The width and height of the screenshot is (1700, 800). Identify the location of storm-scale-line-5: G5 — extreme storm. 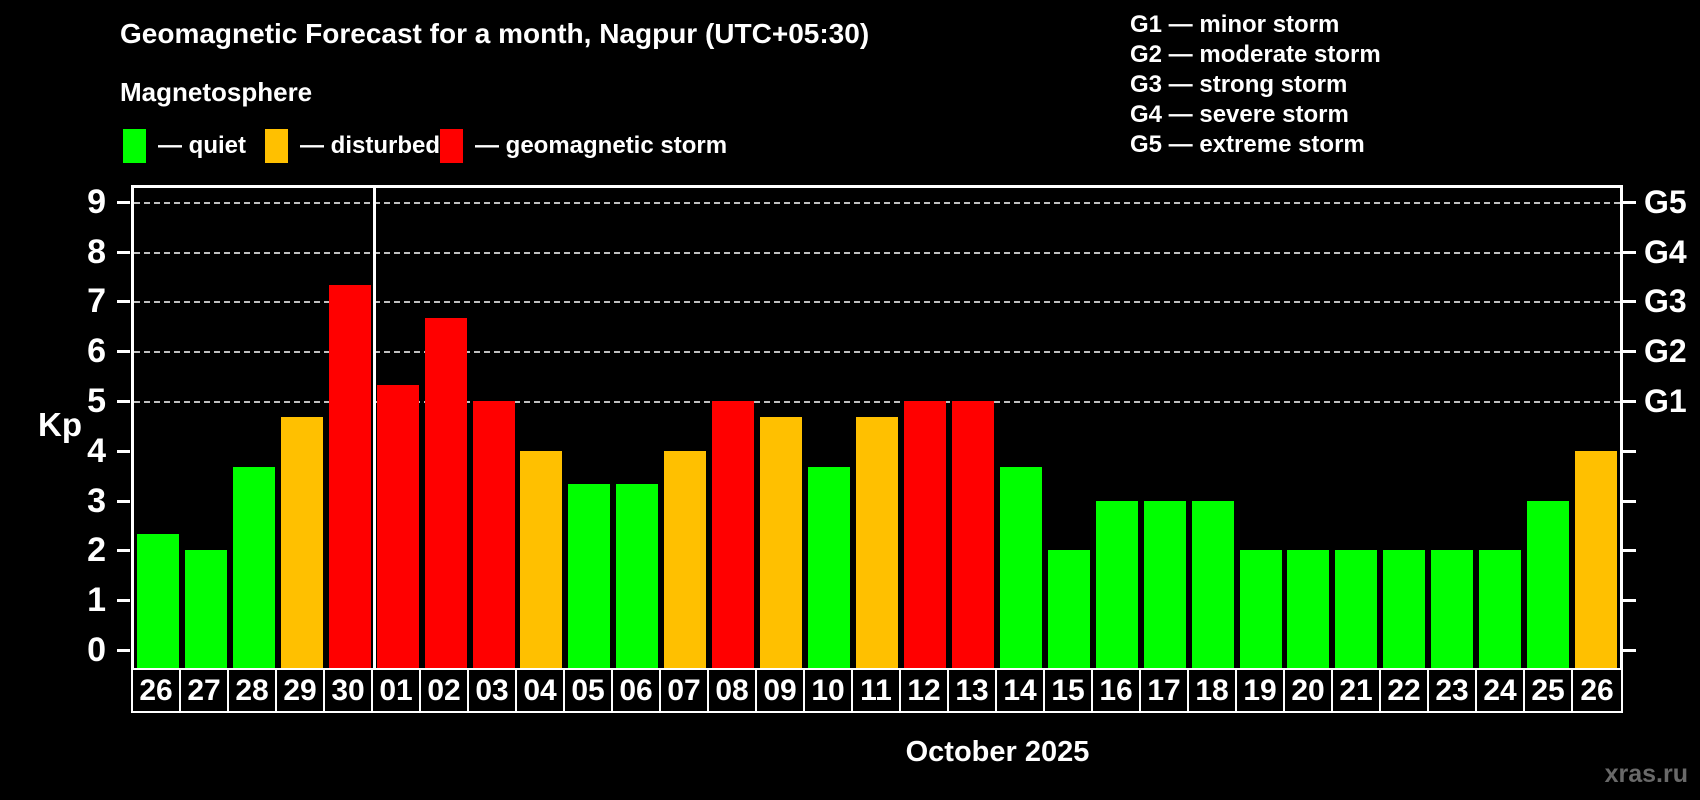
(1247, 144).